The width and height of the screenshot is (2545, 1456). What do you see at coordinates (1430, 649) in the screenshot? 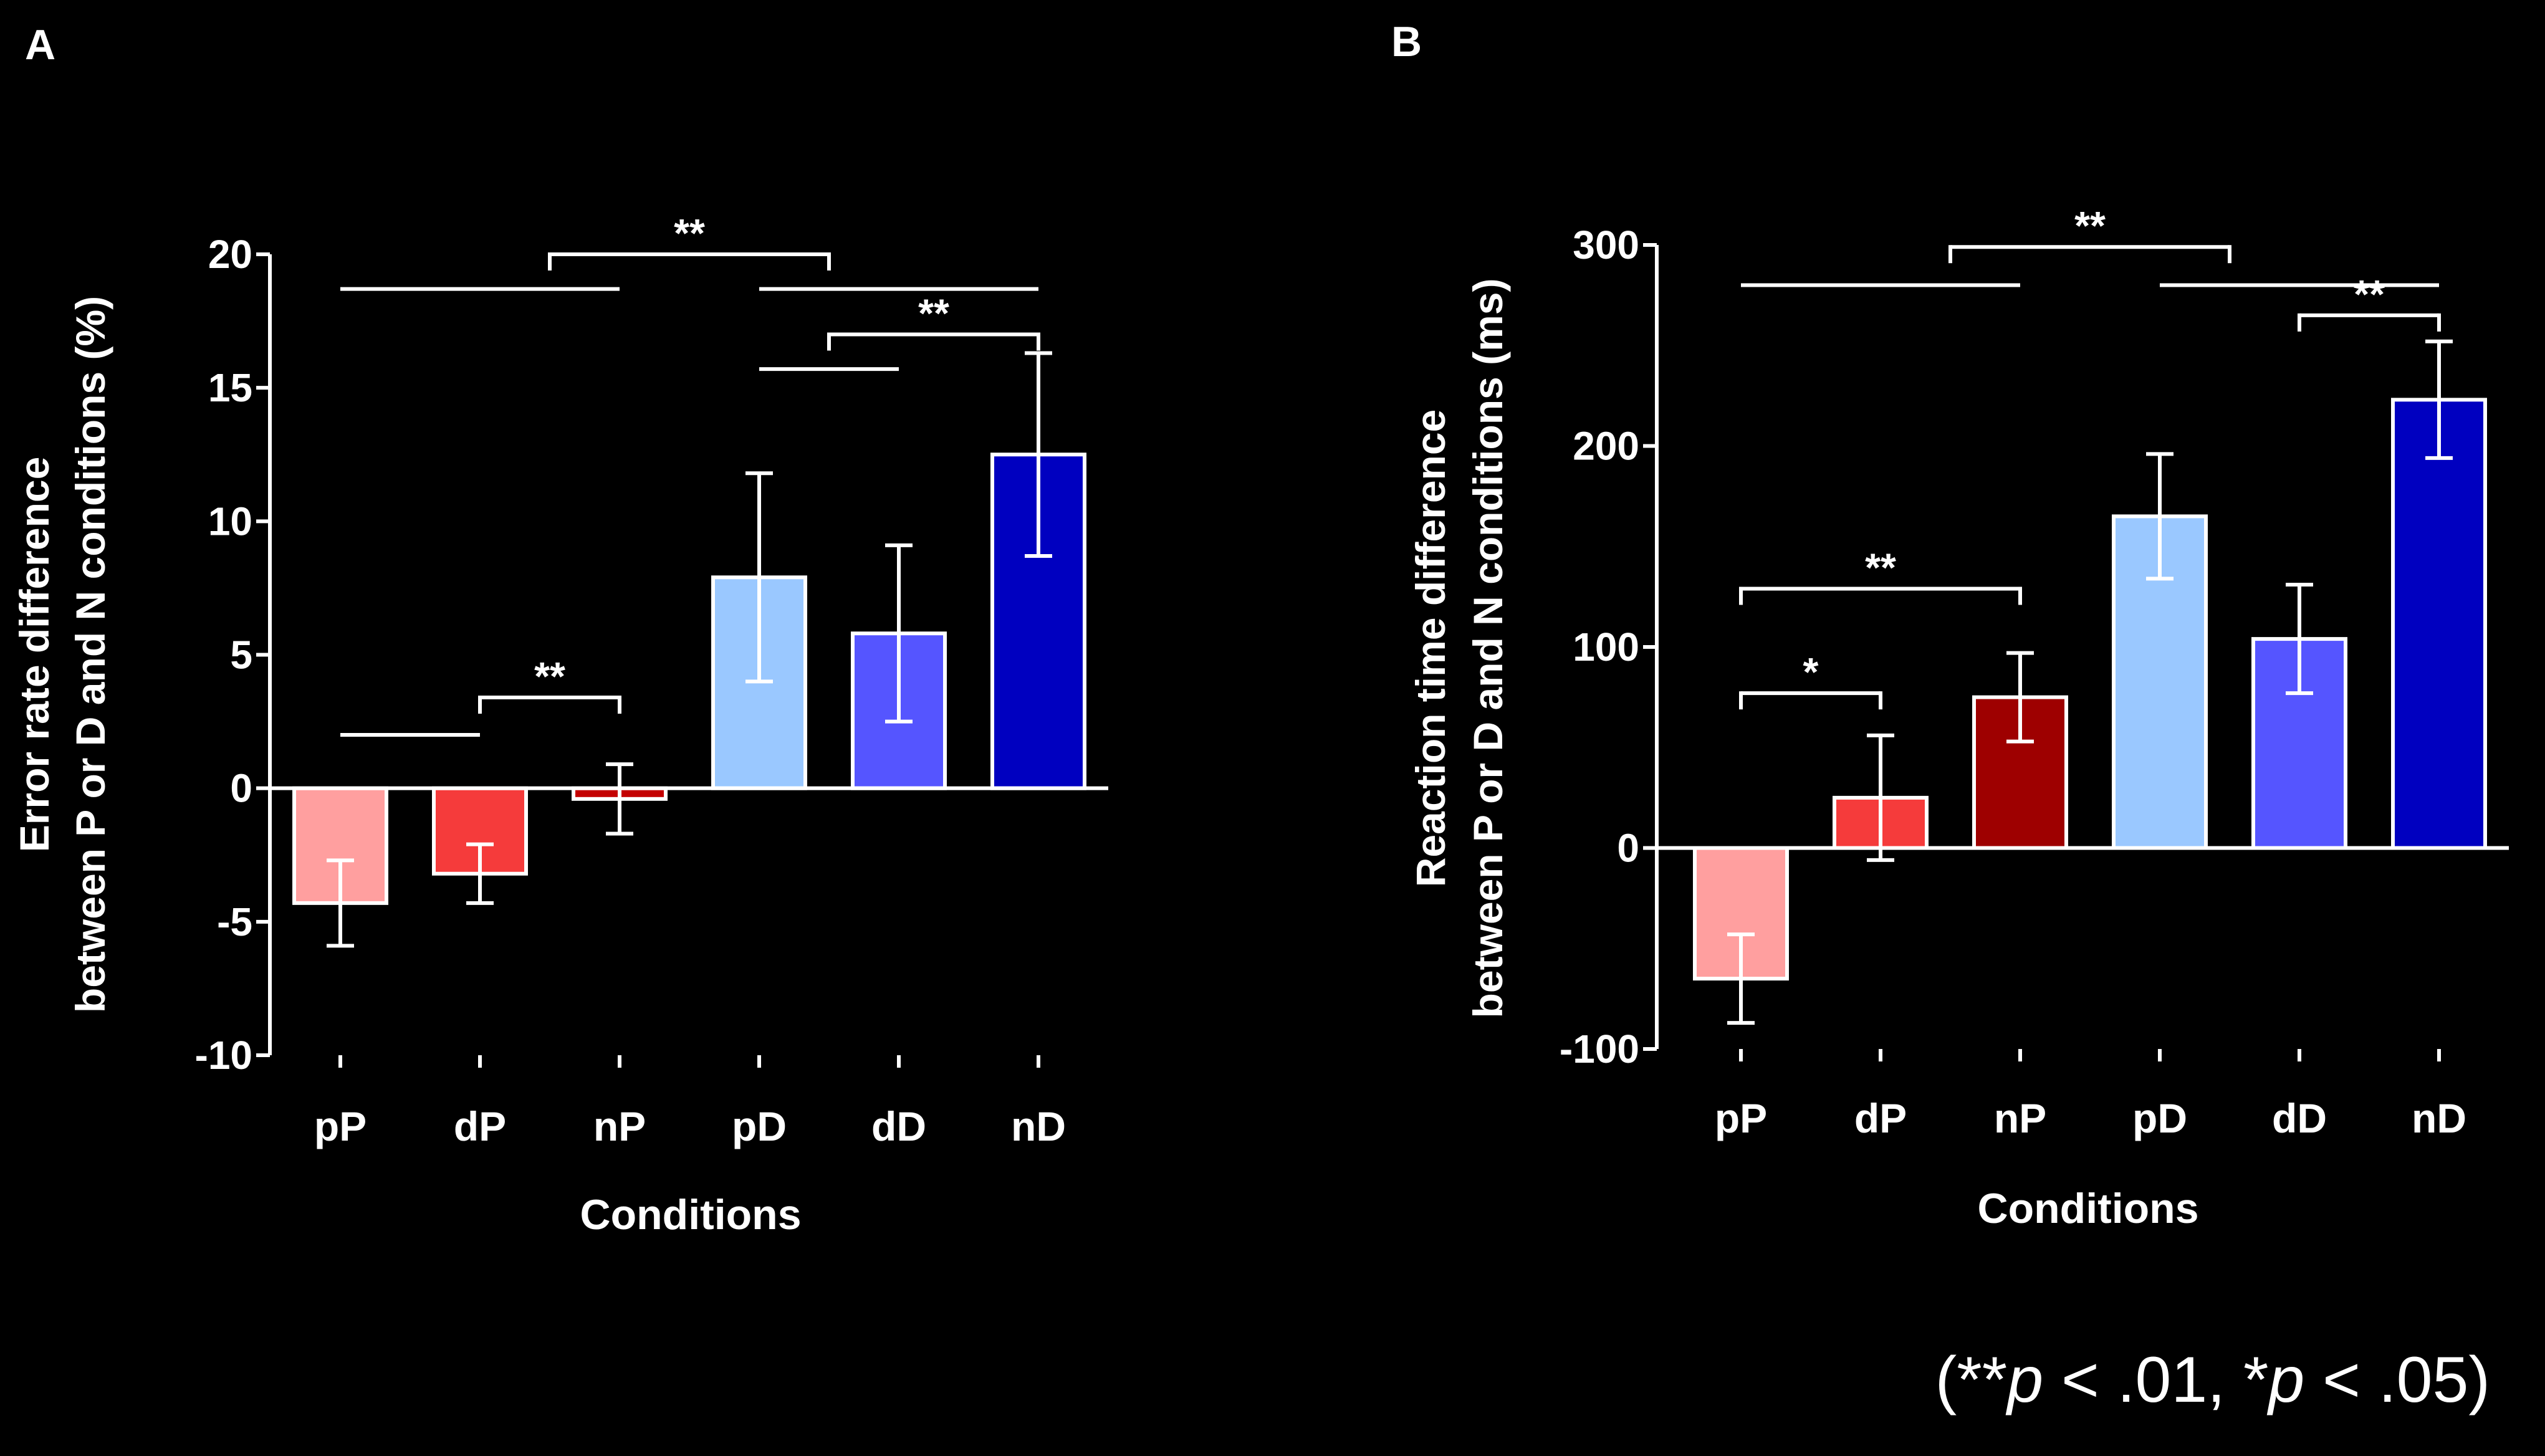
I see `y-axis-label: Reaction time difference` at bounding box center [1430, 649].